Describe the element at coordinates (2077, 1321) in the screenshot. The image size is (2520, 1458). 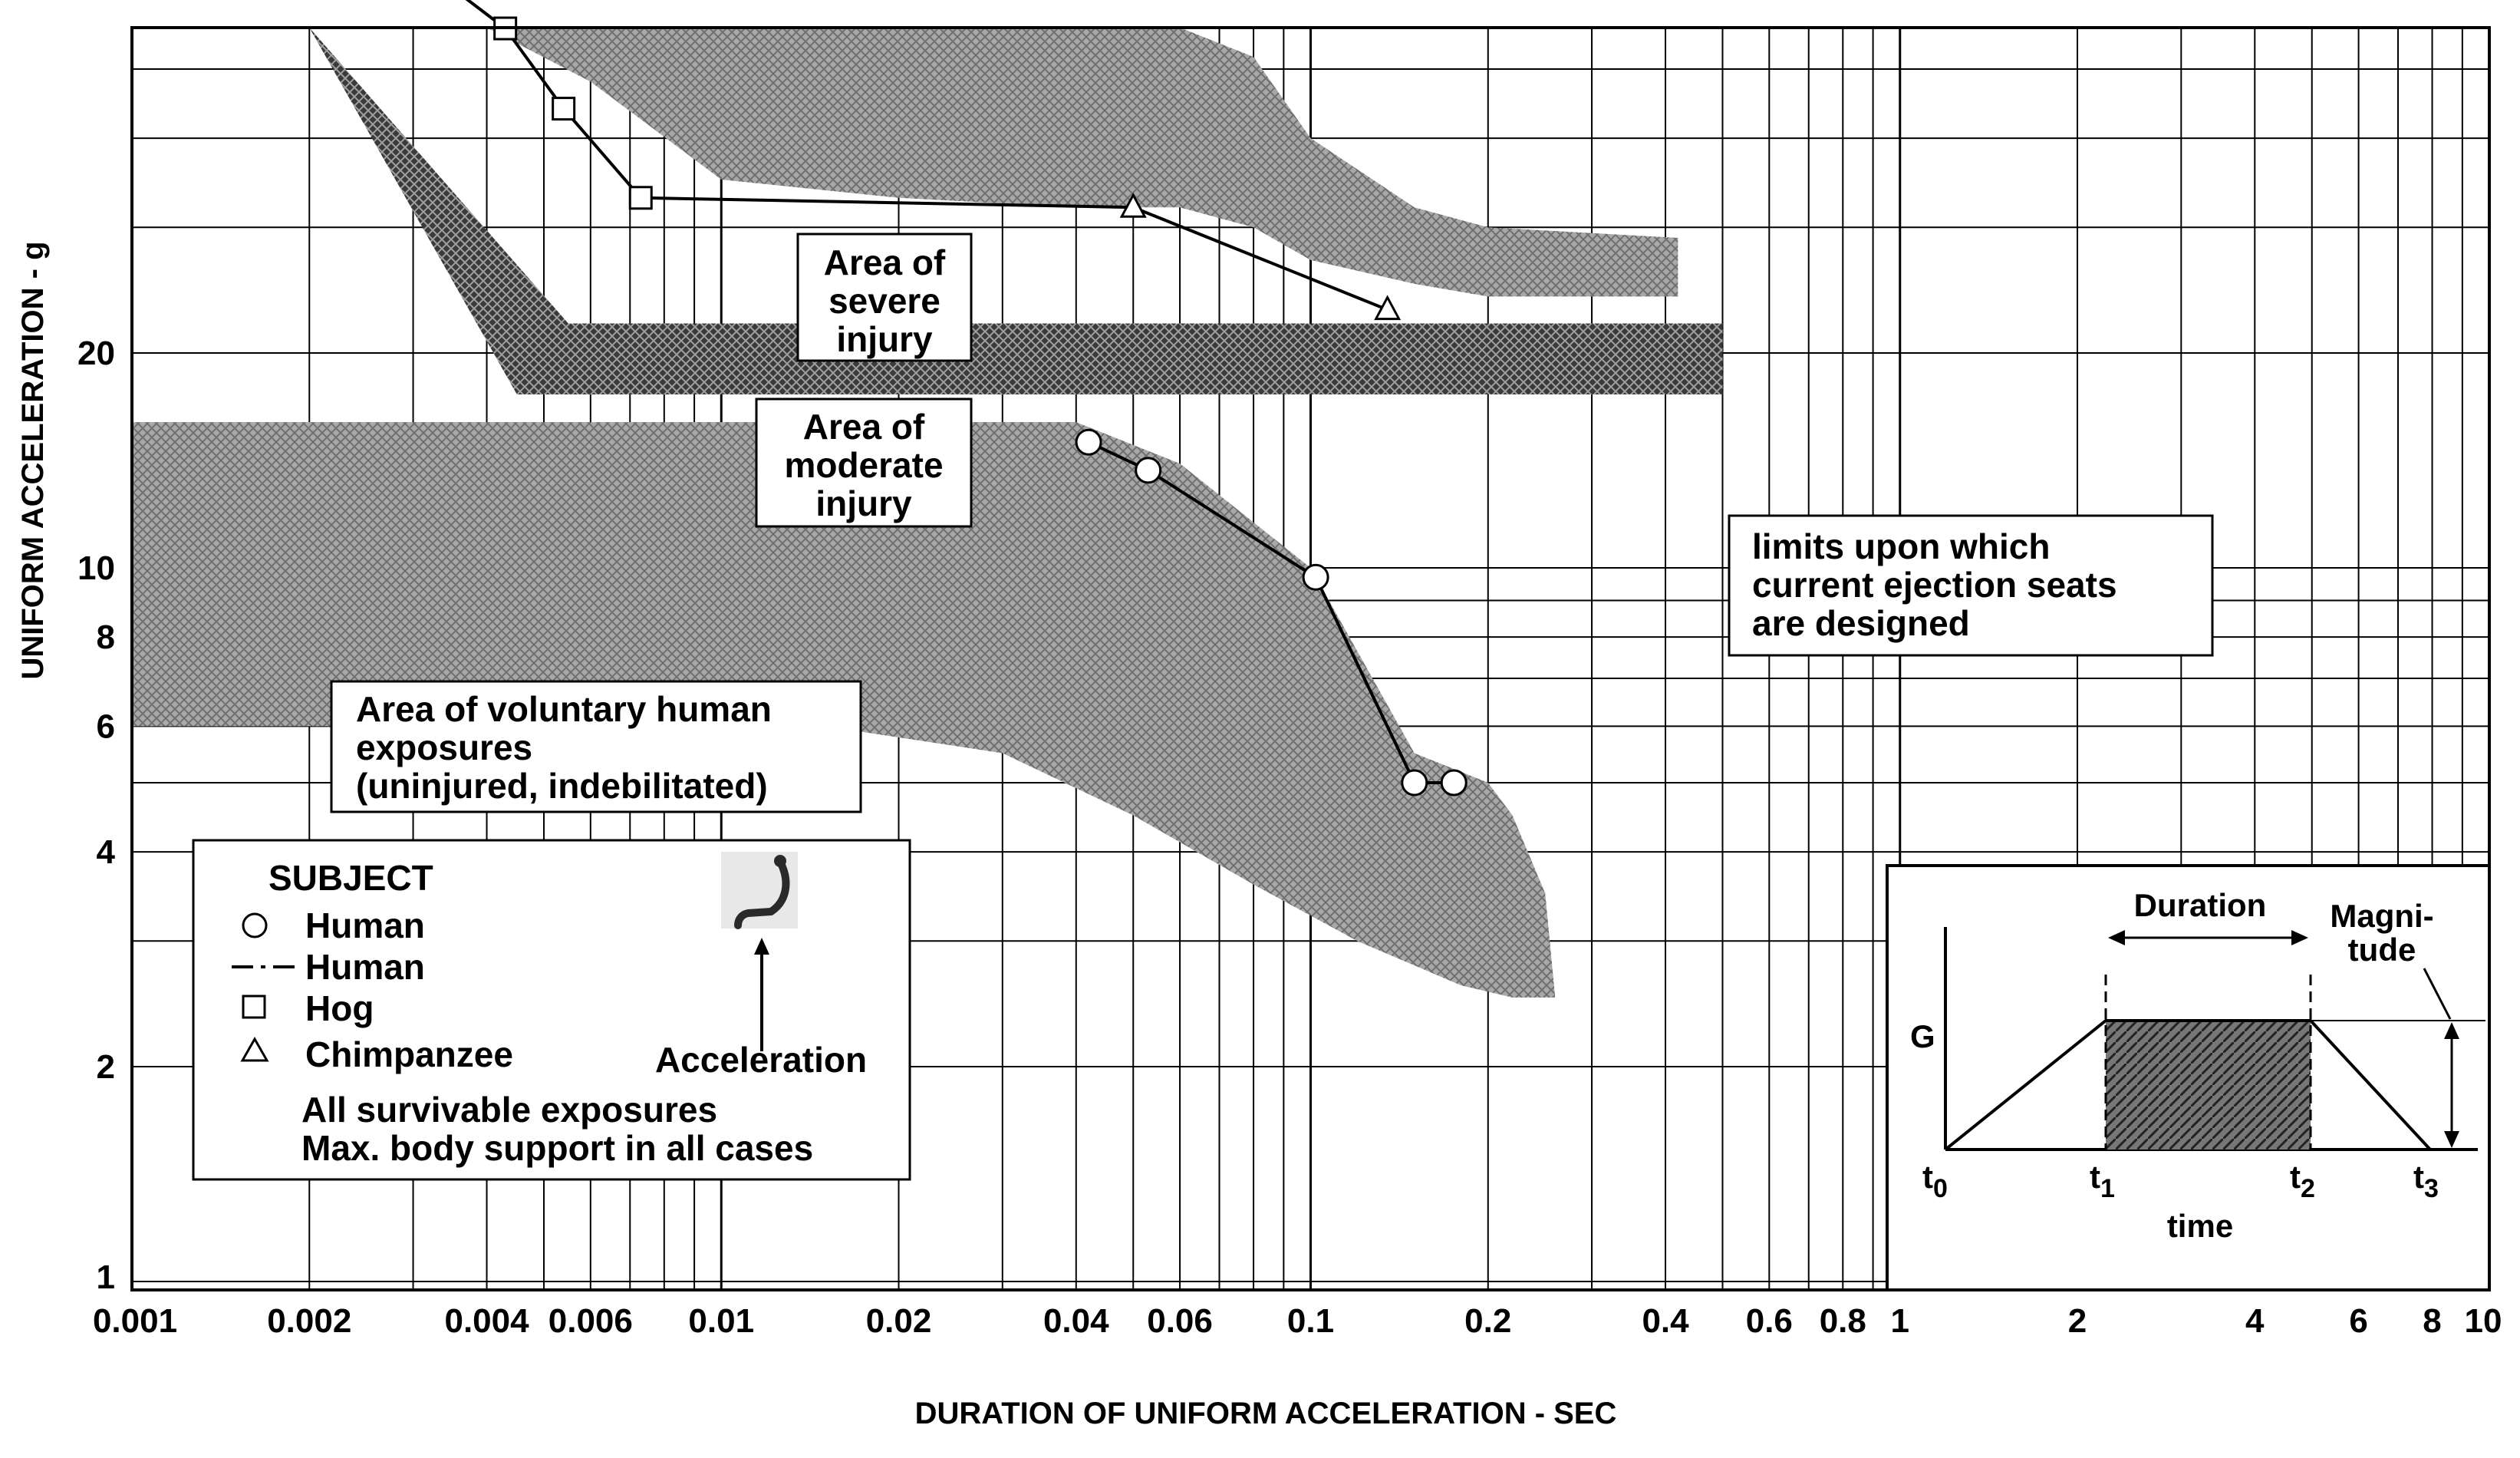
I see `x-tick-label: 2` at that location.